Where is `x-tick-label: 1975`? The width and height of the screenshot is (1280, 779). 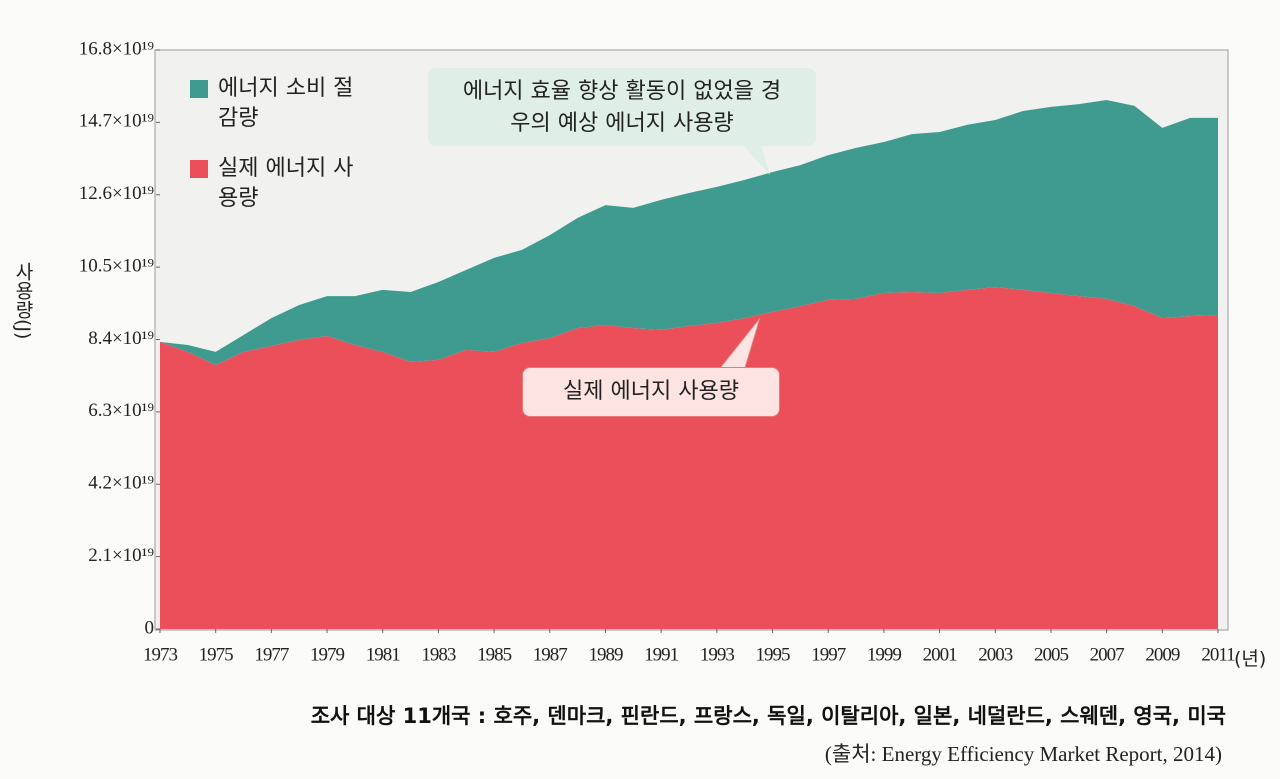
x-tick-label: 1975 is located at coordinates (216, 654).